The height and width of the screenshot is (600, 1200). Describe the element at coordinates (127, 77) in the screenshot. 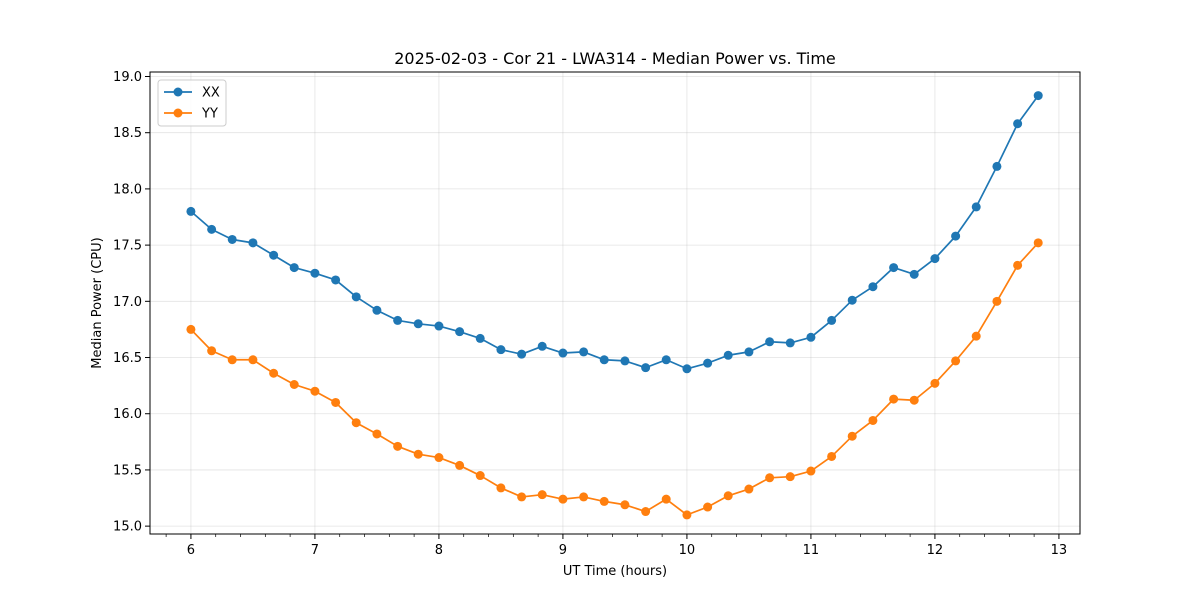

I see `y-tick-label: 19.0` at that location.